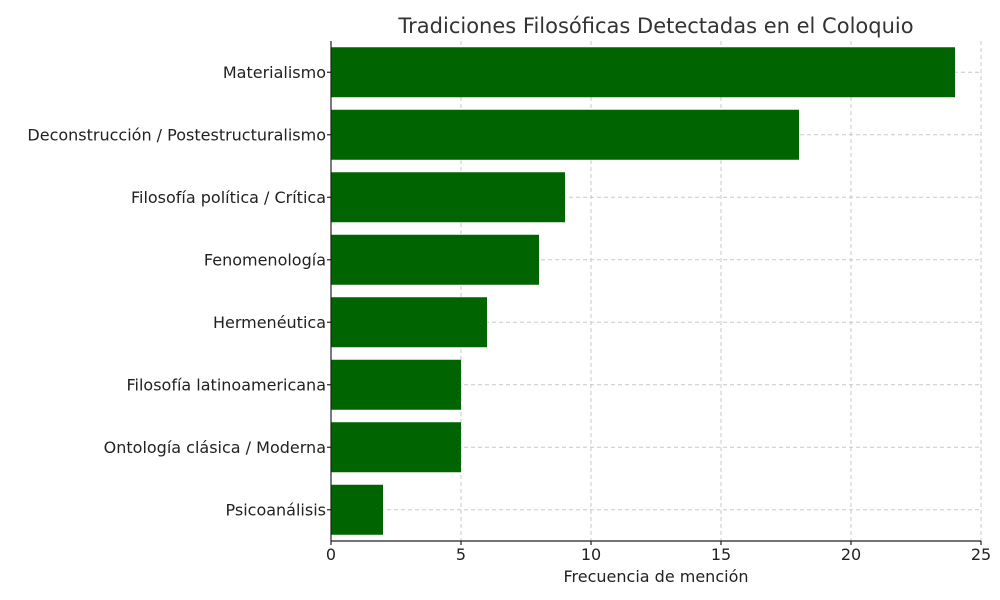 Image resolution: width=1000 pixels, height=600 pixels. What do you see at coordinates (269, 322) in the screenshot?
I see `y-tick-label: Hermenéutica` at bounding box center [269, 322].